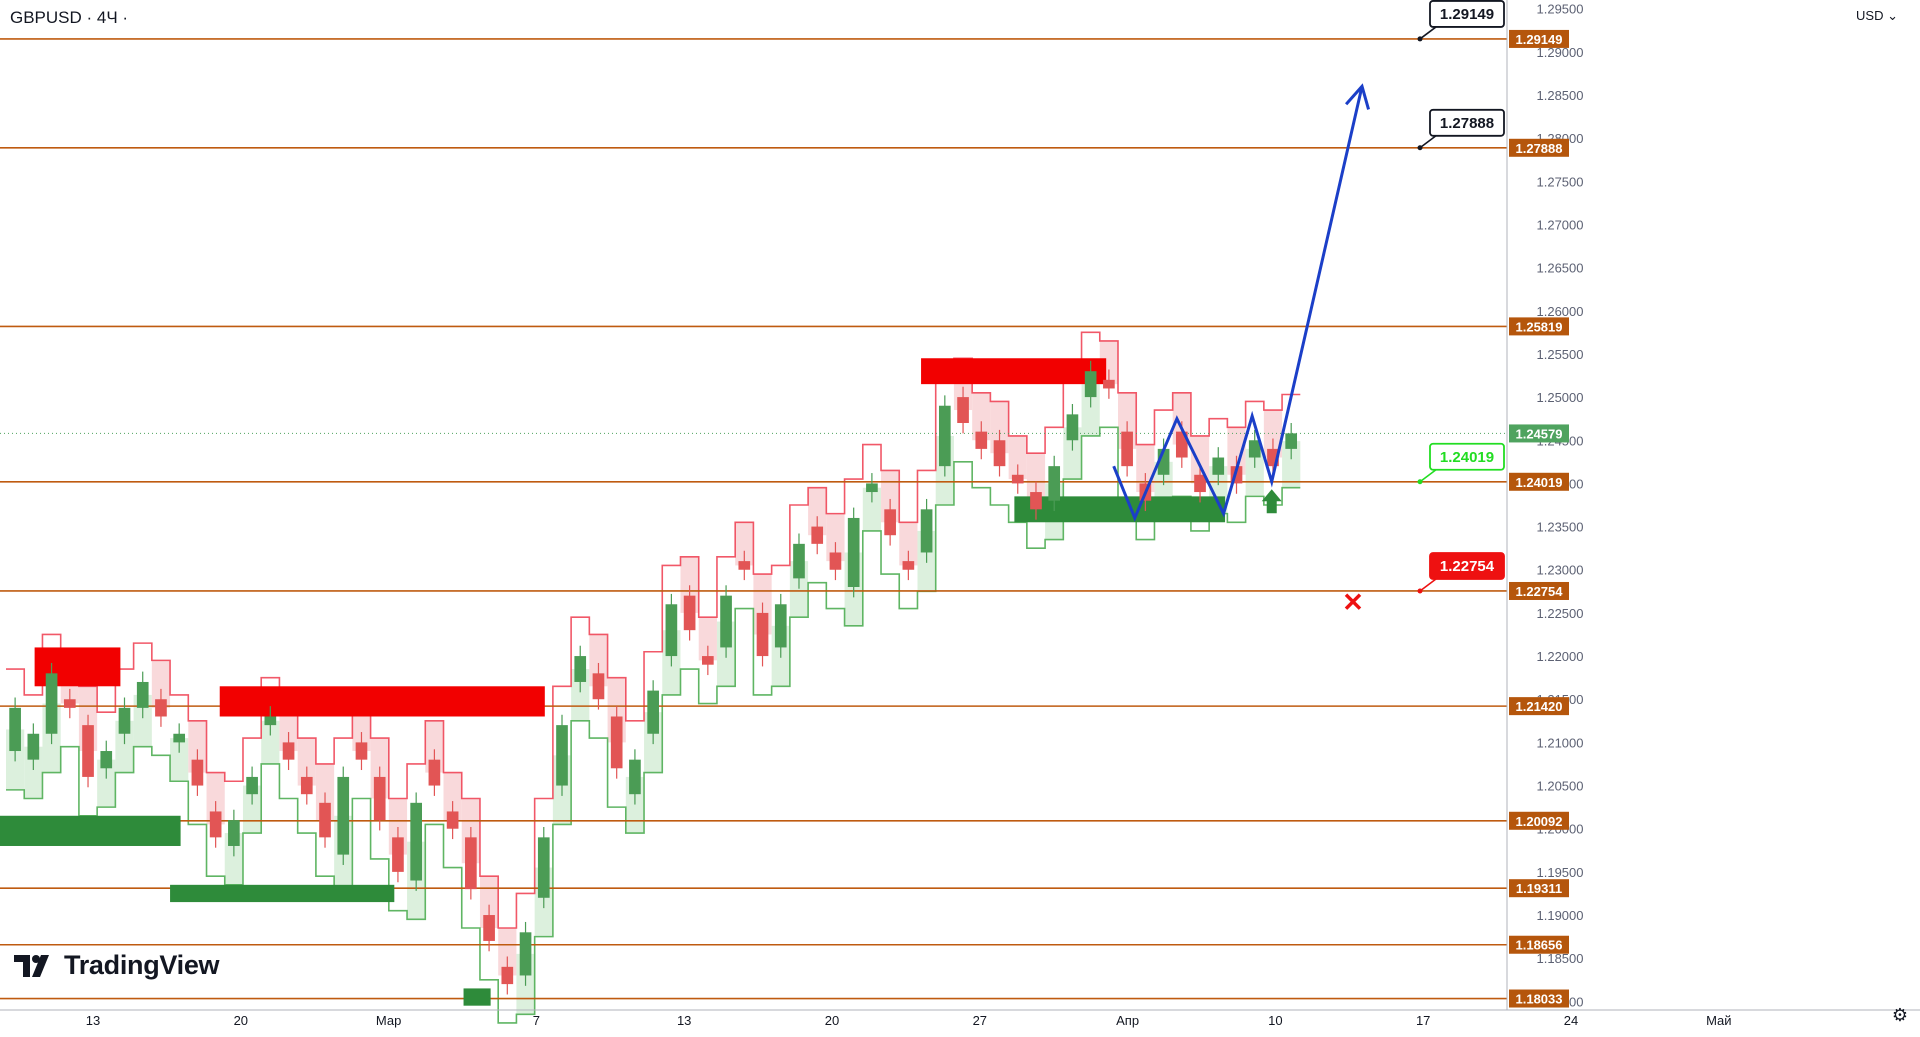  Describe the element at coordinates (1560, 656) in the screenshot. I see `price-tick-label: 1.22000` at that location.